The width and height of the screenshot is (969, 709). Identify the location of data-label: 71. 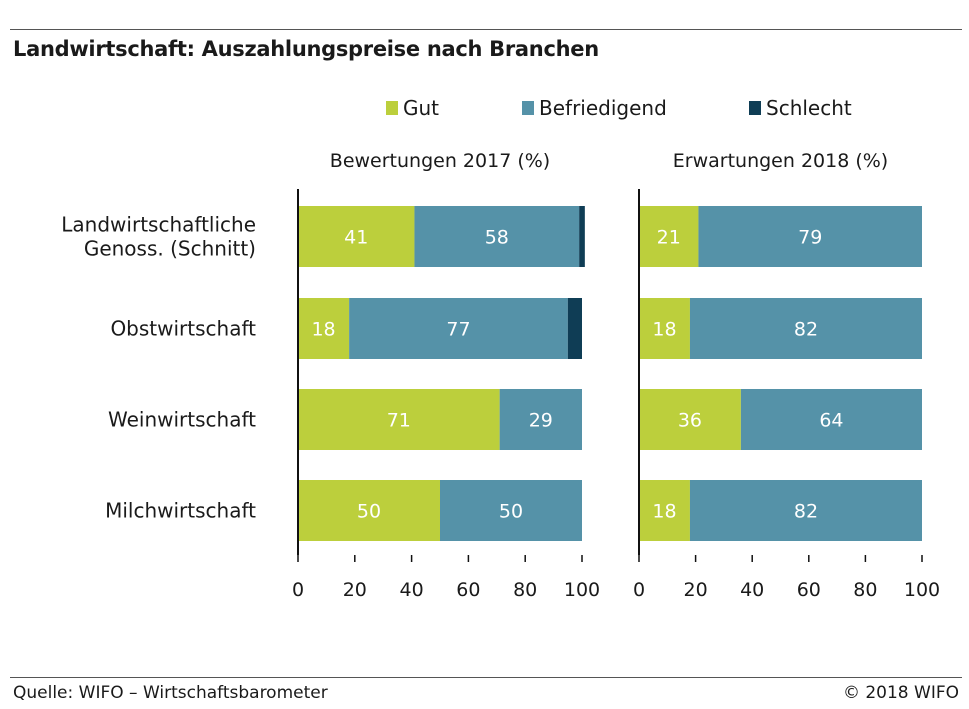
(399, 421).